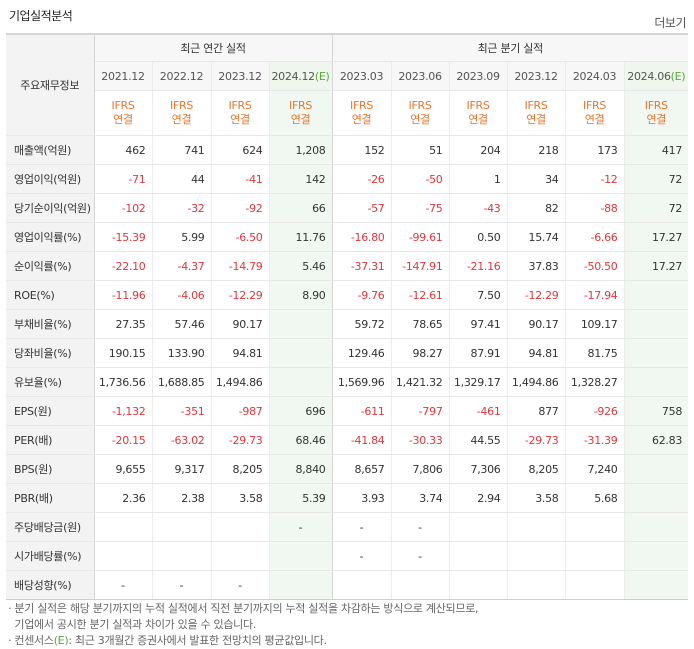  What do you see at coordinates (536, 411) in the screenshot?
I see `table-cell: 877` at bounding box center [536, 411].